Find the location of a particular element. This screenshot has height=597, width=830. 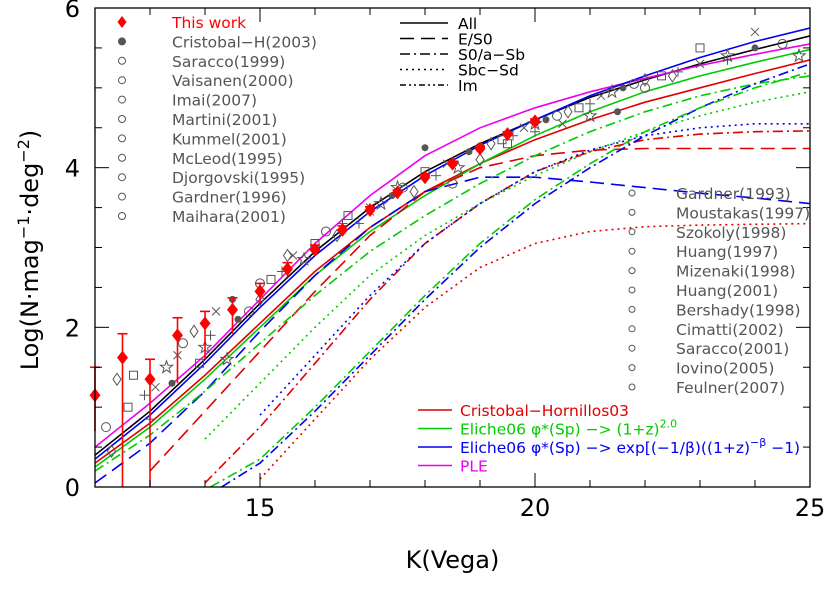

legend-left-label: Djorgovski(1995) is located at coordinates (238, 178).